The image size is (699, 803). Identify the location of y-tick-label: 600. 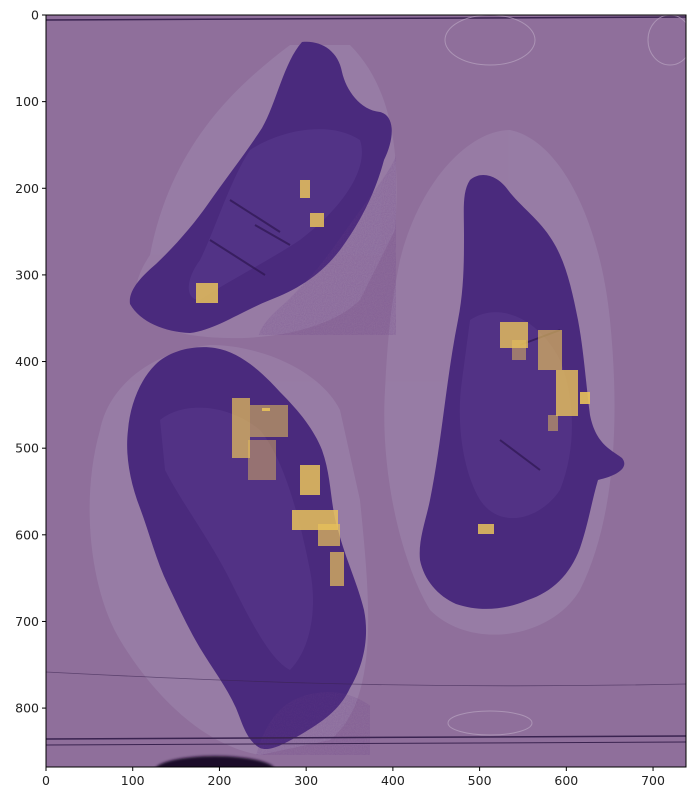
(27, 534).